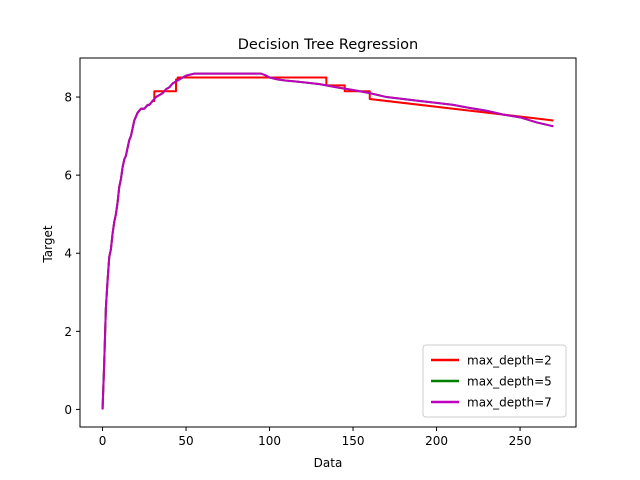 The image size is (640, 480). I want to click on chart-title: Decision Tree Regression, so click(328, 45).